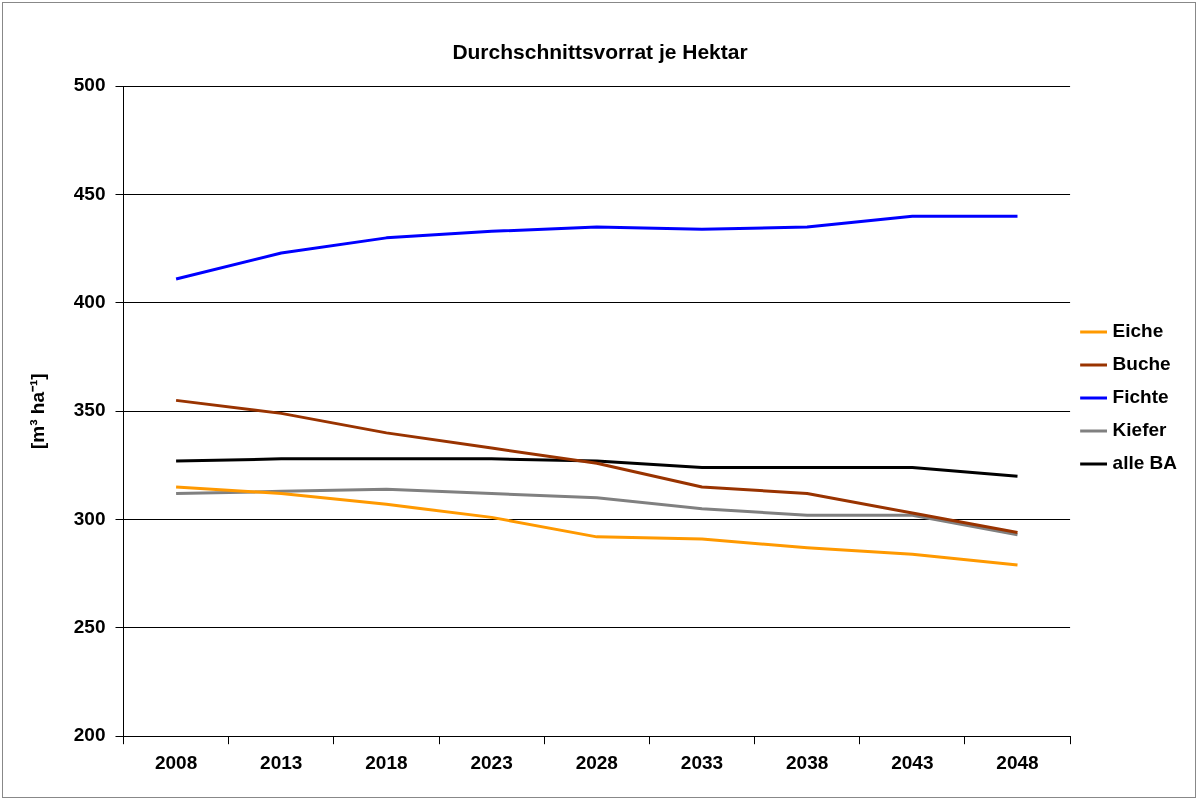  What do you see at coordinates (1140, 397) in the screenshot?
I see `legend-label: Fichte` at bounding box center [1140, 397].